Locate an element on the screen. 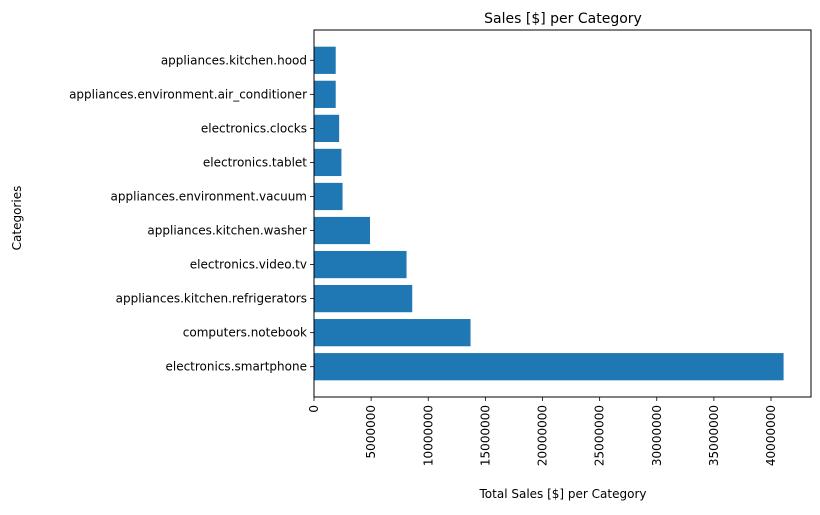  x-tick-label: 25000000 is located at coordinates (600, 435).